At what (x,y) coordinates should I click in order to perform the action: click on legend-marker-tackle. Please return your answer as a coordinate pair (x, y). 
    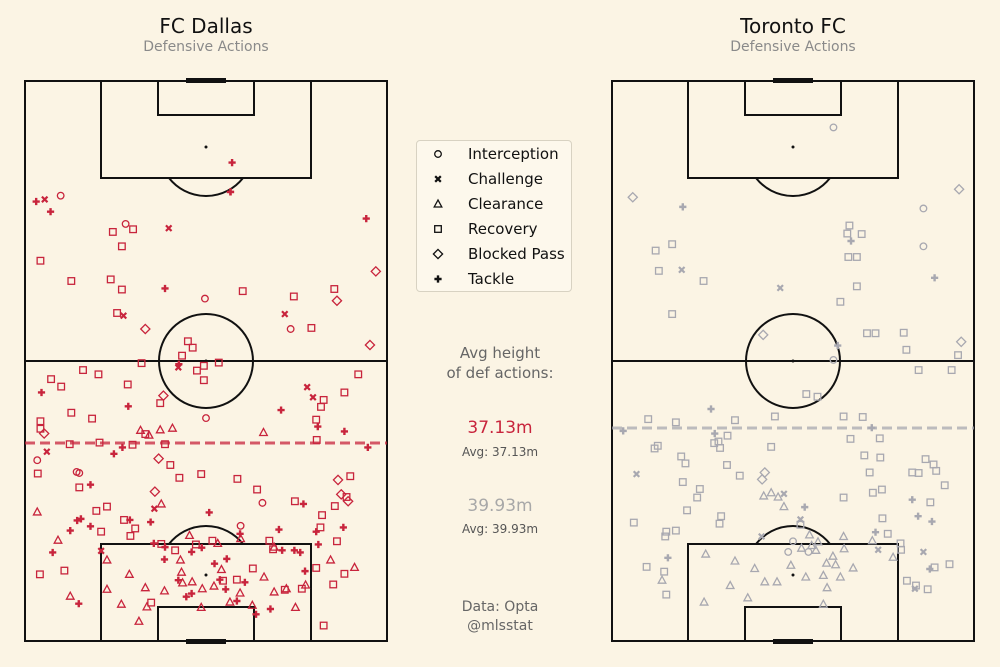
    Looking at the image, I should click on (438, 279).